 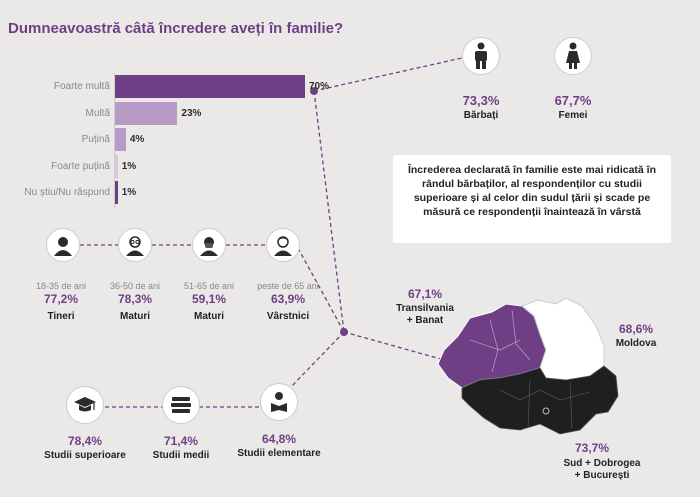 What do you see at coordinates (636, 329) in the screenshot?
I see `region-moldova-value: 68,6%` at bounding box center [636, 329].